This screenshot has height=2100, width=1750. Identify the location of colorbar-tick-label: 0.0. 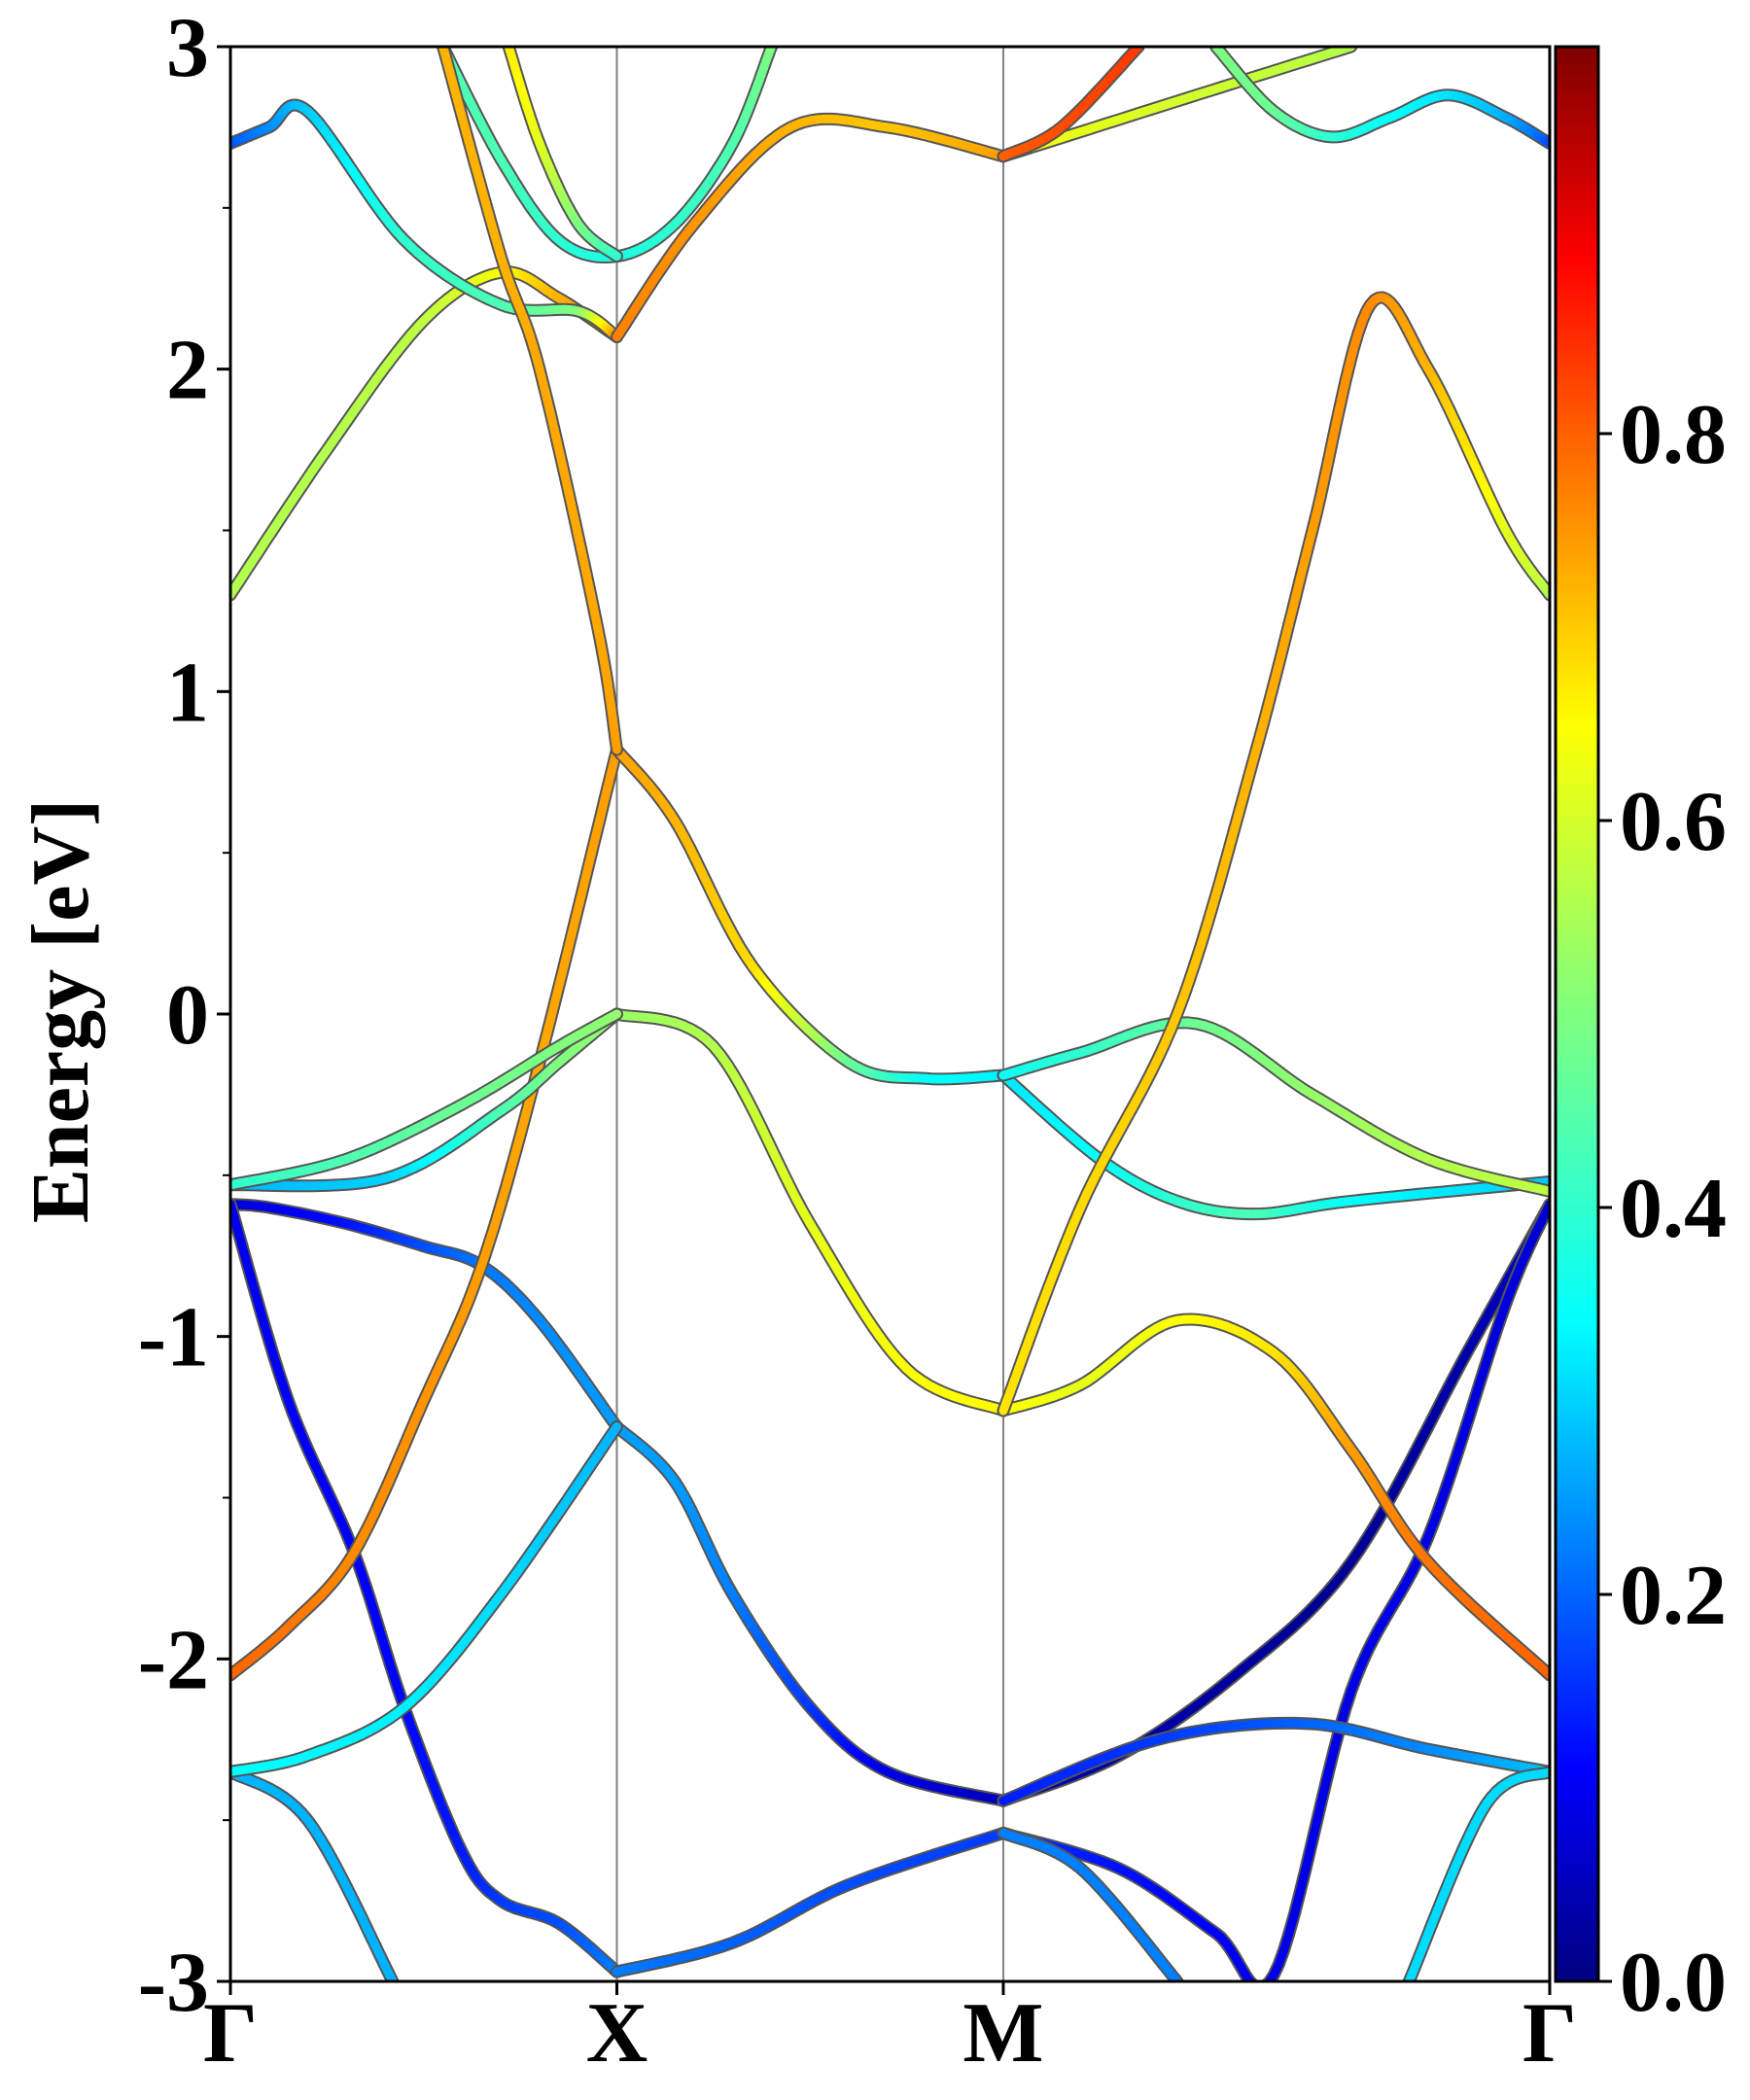
(1673, 1983).